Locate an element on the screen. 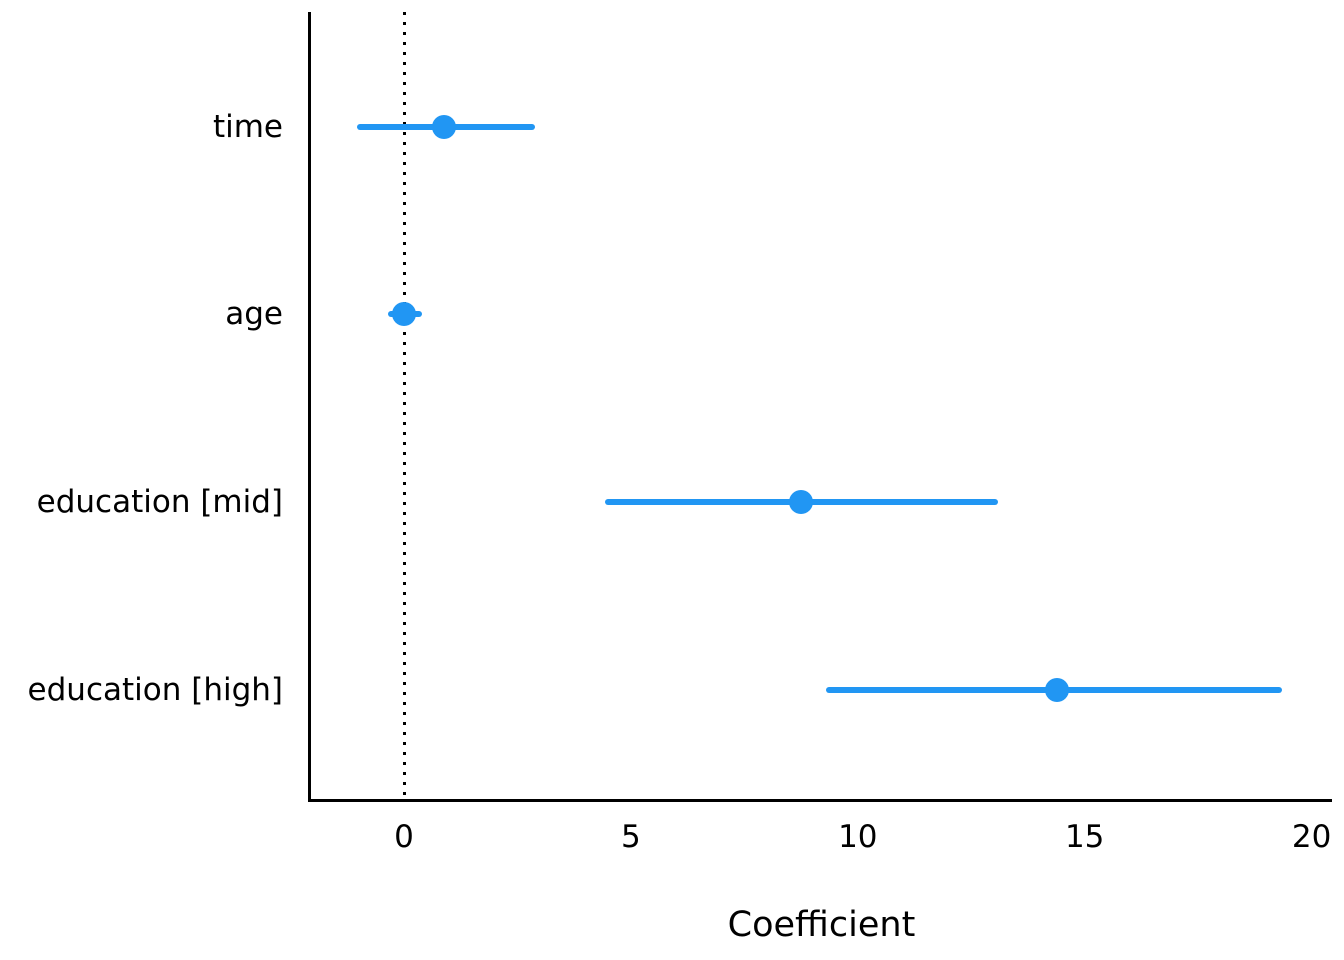  x-tick-label: 0 is located at coordinates (404, 837).